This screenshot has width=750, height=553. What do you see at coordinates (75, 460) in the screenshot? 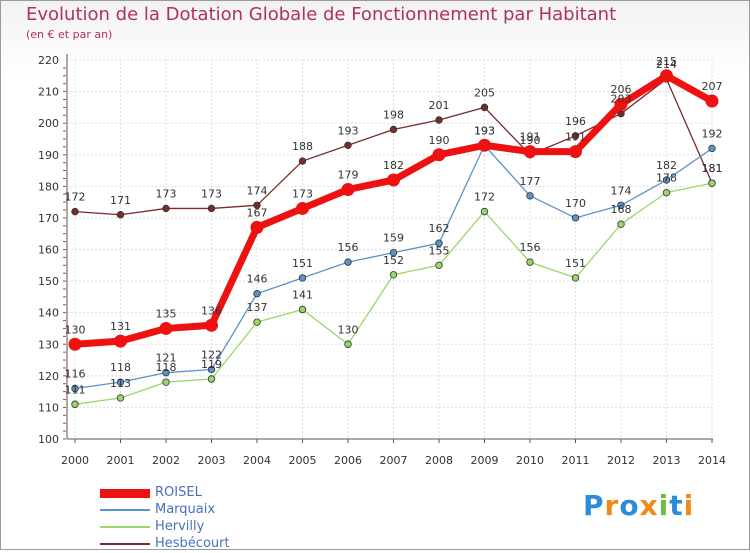
I see `x-tick-label: 2000` at bounding box center [75, 460].